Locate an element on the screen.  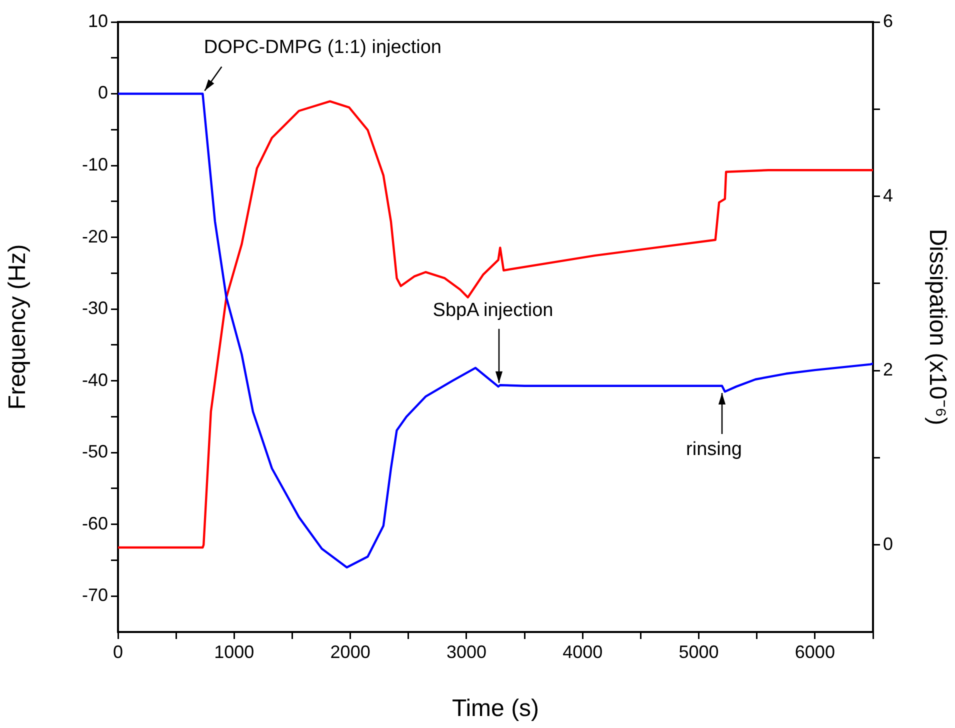
y-tick-label: 10 is located at coordinates (98, 20).